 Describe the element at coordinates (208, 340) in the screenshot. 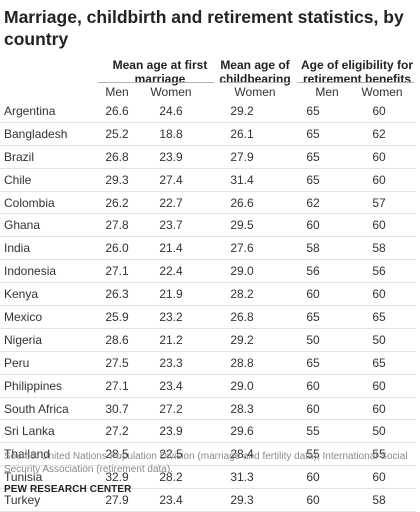

I see `table-row: Nigeria 28.6 21.2 29.2 50 50` at that location.